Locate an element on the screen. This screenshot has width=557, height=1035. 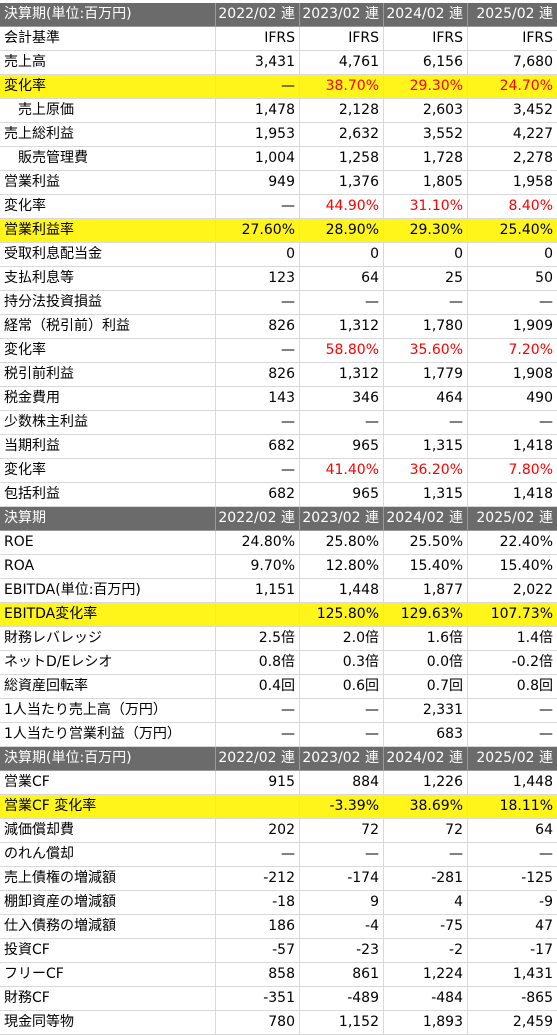
value-cell: 683 is located at coordinates (426, 734).